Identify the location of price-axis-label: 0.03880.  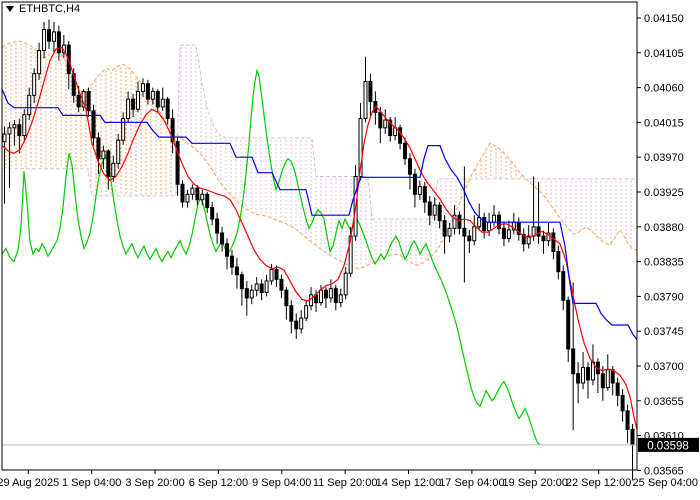
(664, 228).